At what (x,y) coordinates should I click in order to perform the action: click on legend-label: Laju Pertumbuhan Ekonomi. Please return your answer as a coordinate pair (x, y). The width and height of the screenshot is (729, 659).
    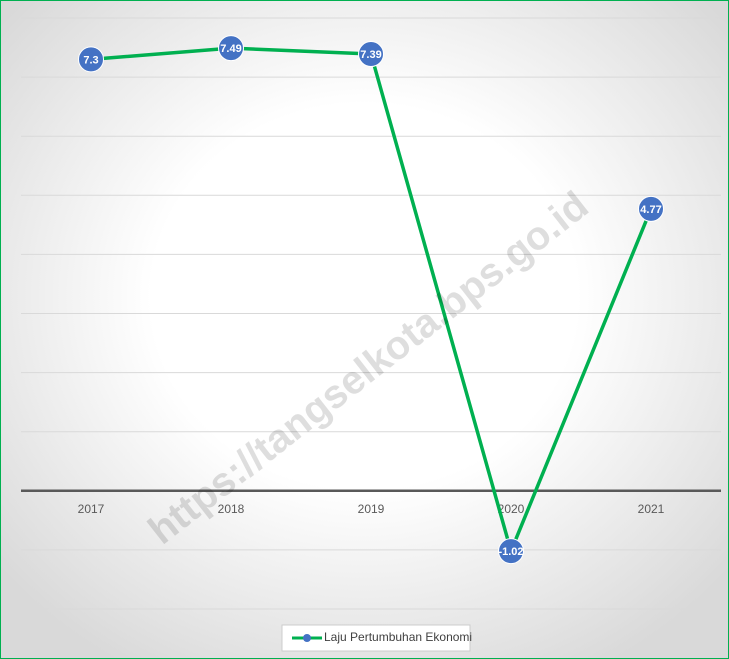
    Looking at the image, I should click on (398, 637).